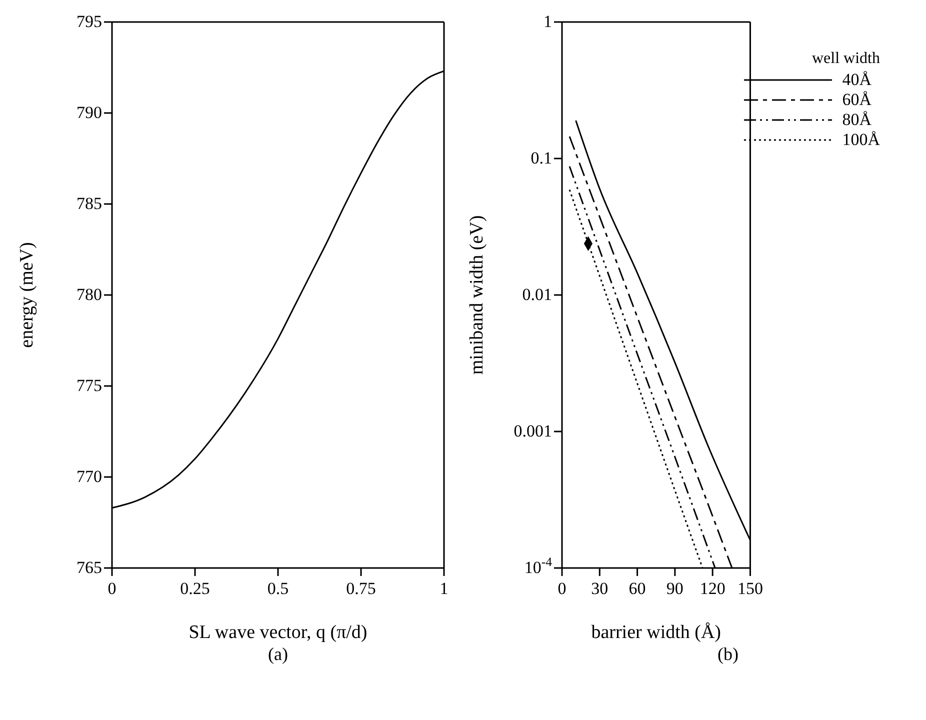 The width and height of the screenshot is (926, 720). I want to click on x-axis-title: SL wave vector, q (π/d), so click(278, 632).